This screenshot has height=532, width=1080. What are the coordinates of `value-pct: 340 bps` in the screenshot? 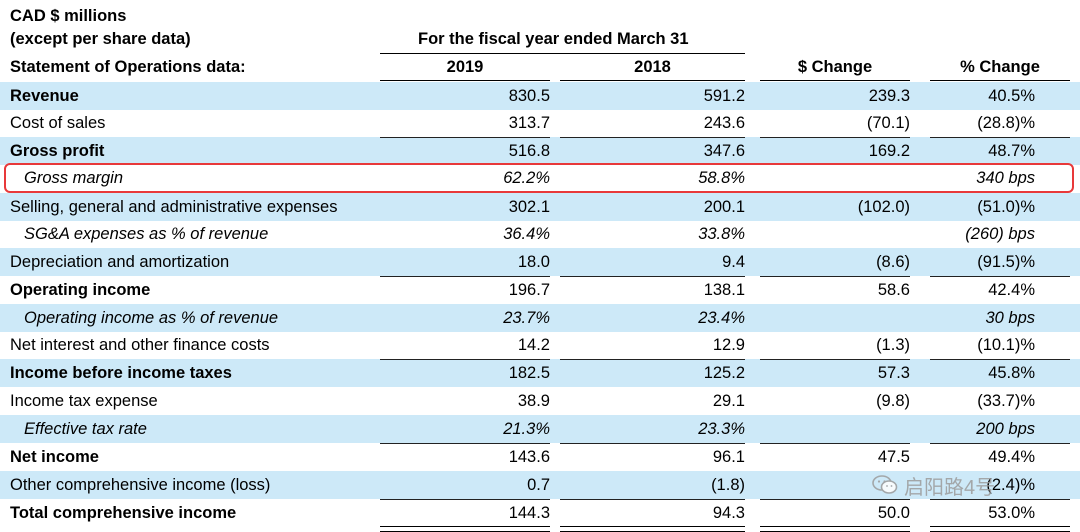 It's located at (1005, 178).